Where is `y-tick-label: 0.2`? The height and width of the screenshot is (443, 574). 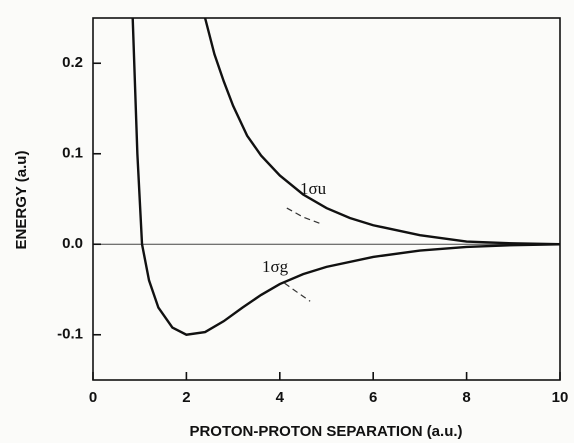
y-tick-label: 0.2 is located at coordinates (72, 62).